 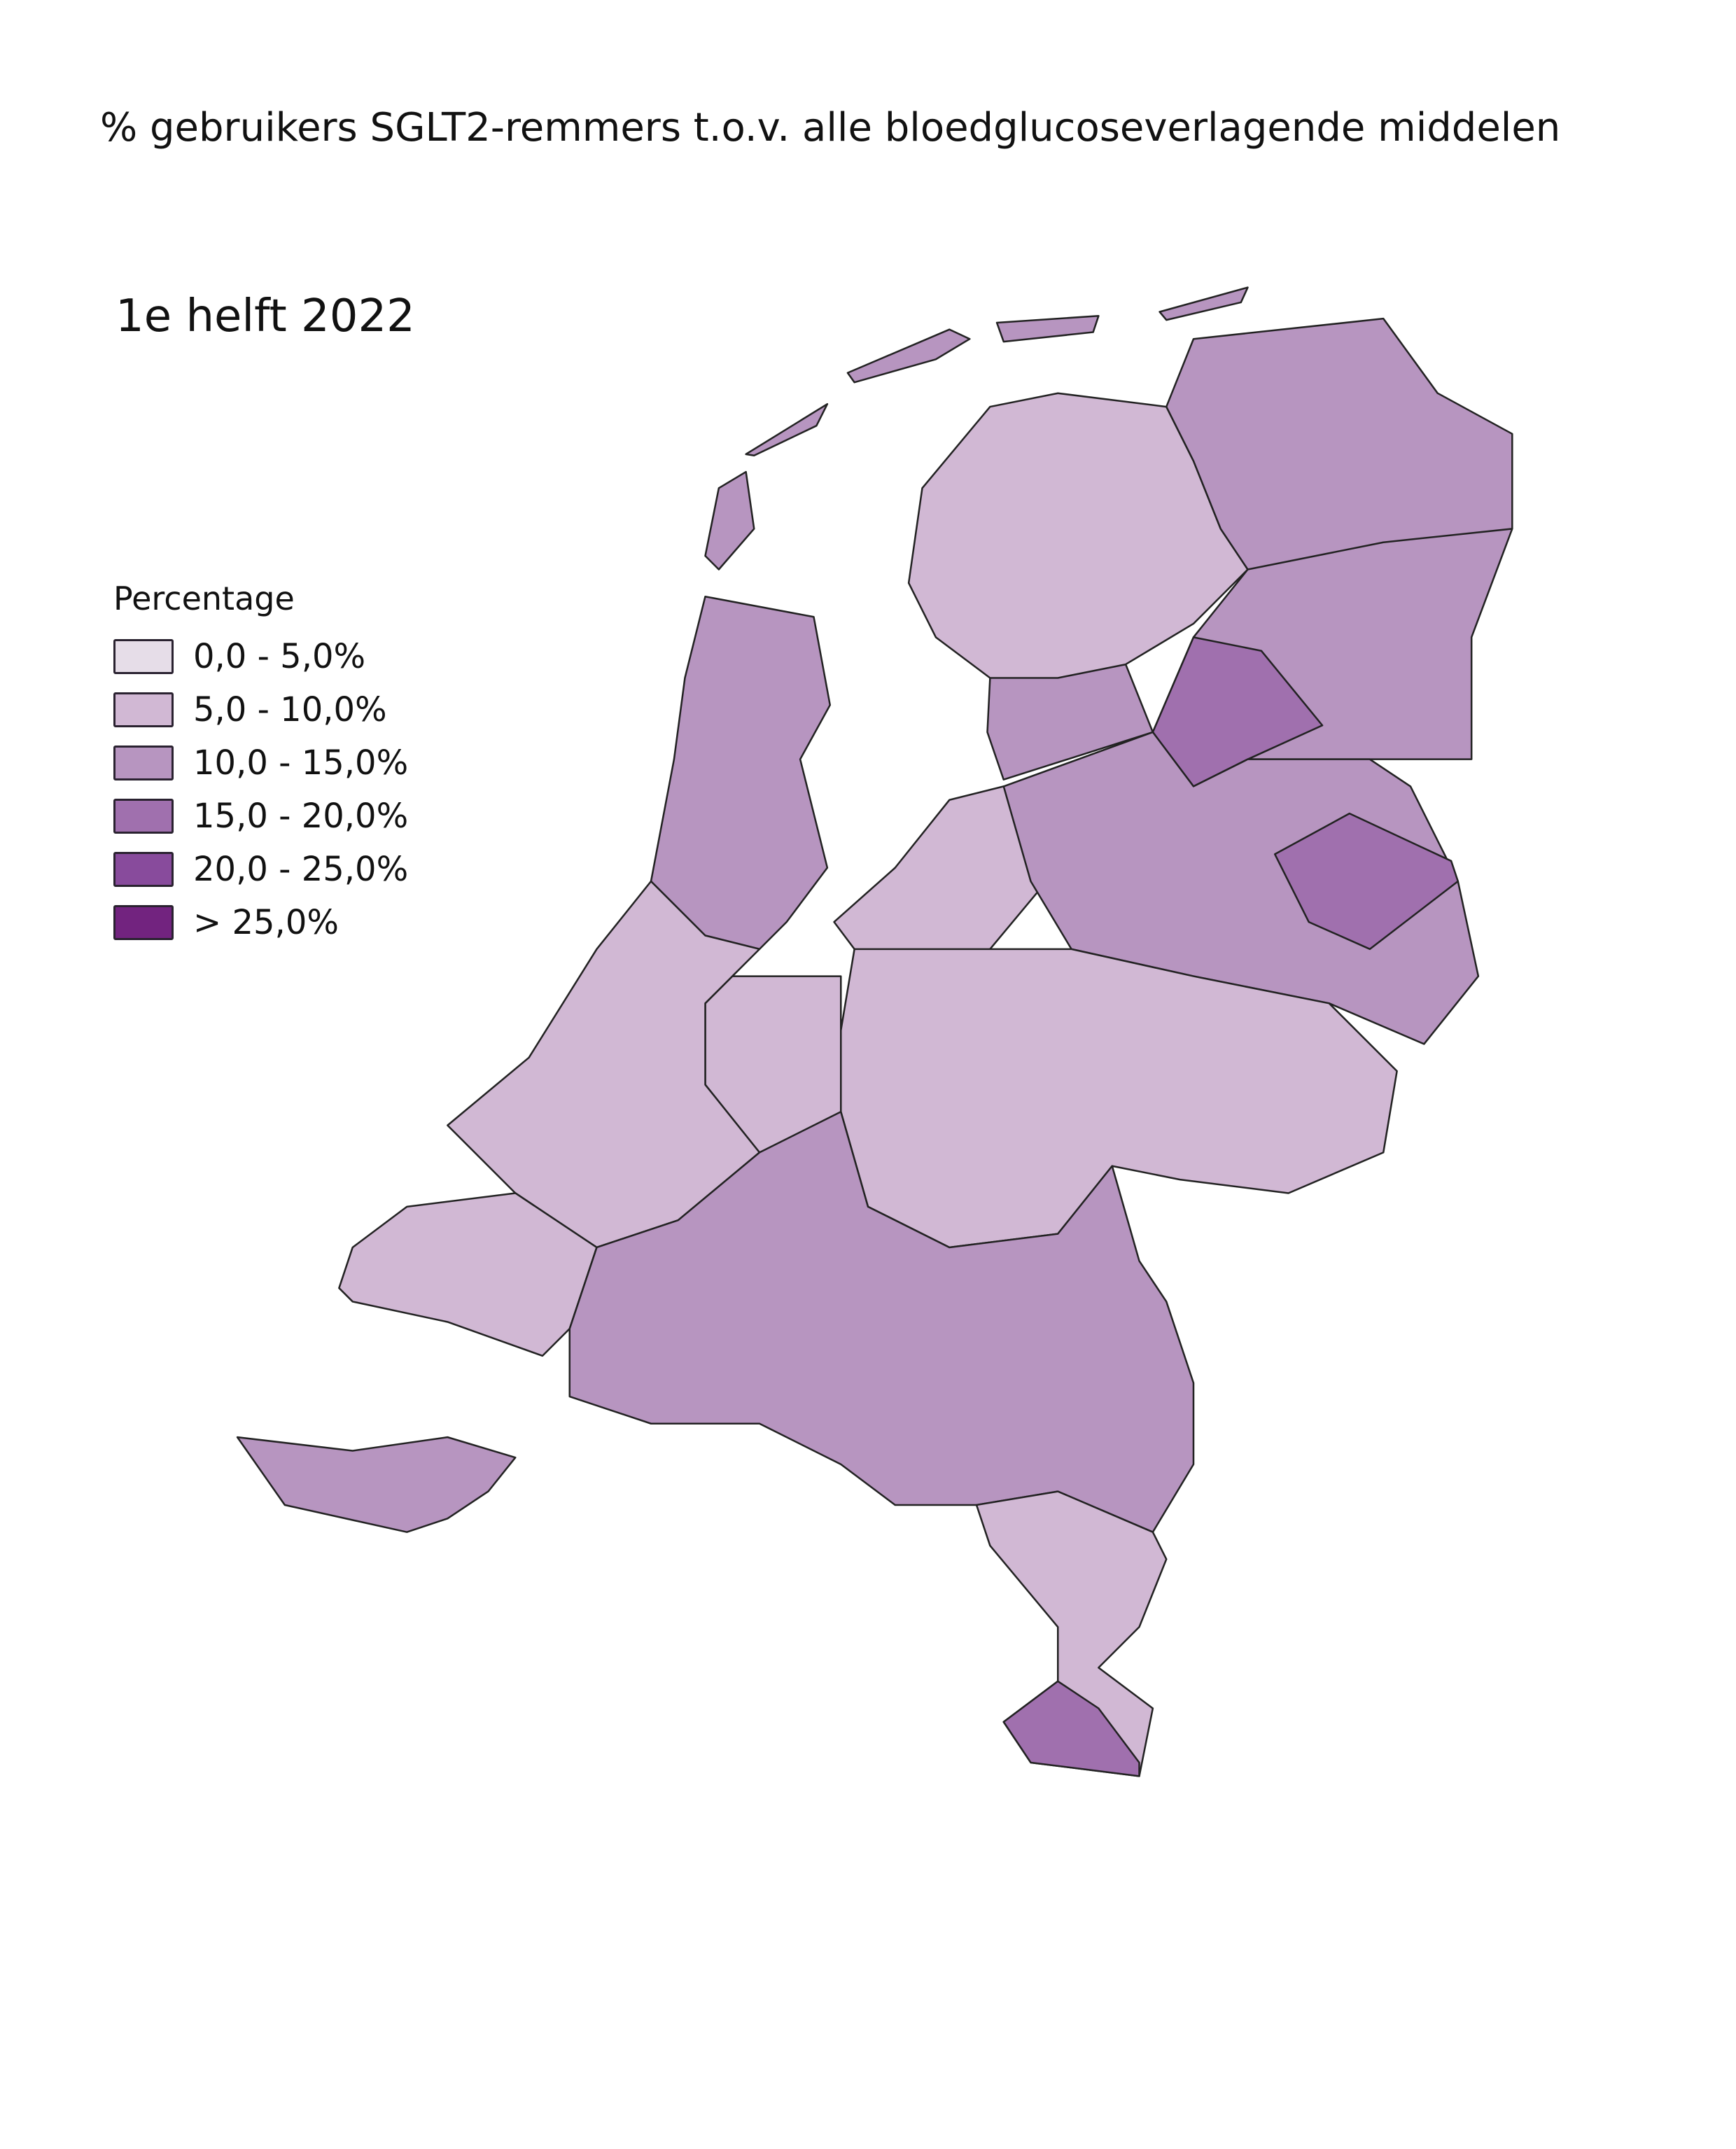 I want to click on legend-label: 10,0 - 15,0%, so click(x=301, y=763).